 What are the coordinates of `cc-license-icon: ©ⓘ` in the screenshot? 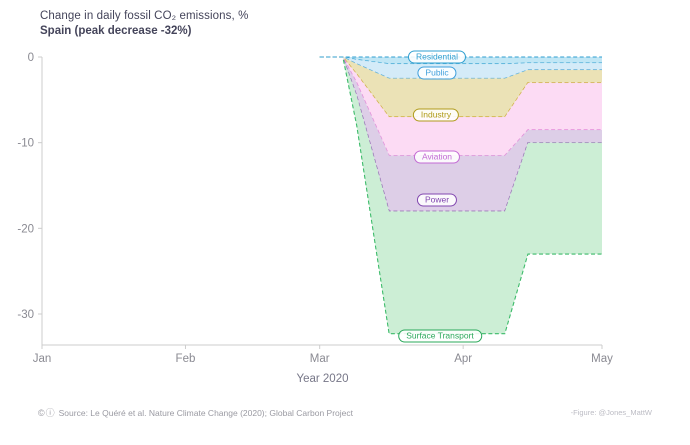 It's located at (47, 413).